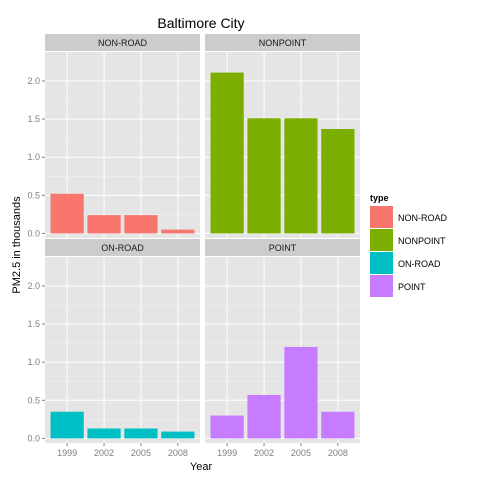  I want to click on bar-point-2005, so click(301, 392).